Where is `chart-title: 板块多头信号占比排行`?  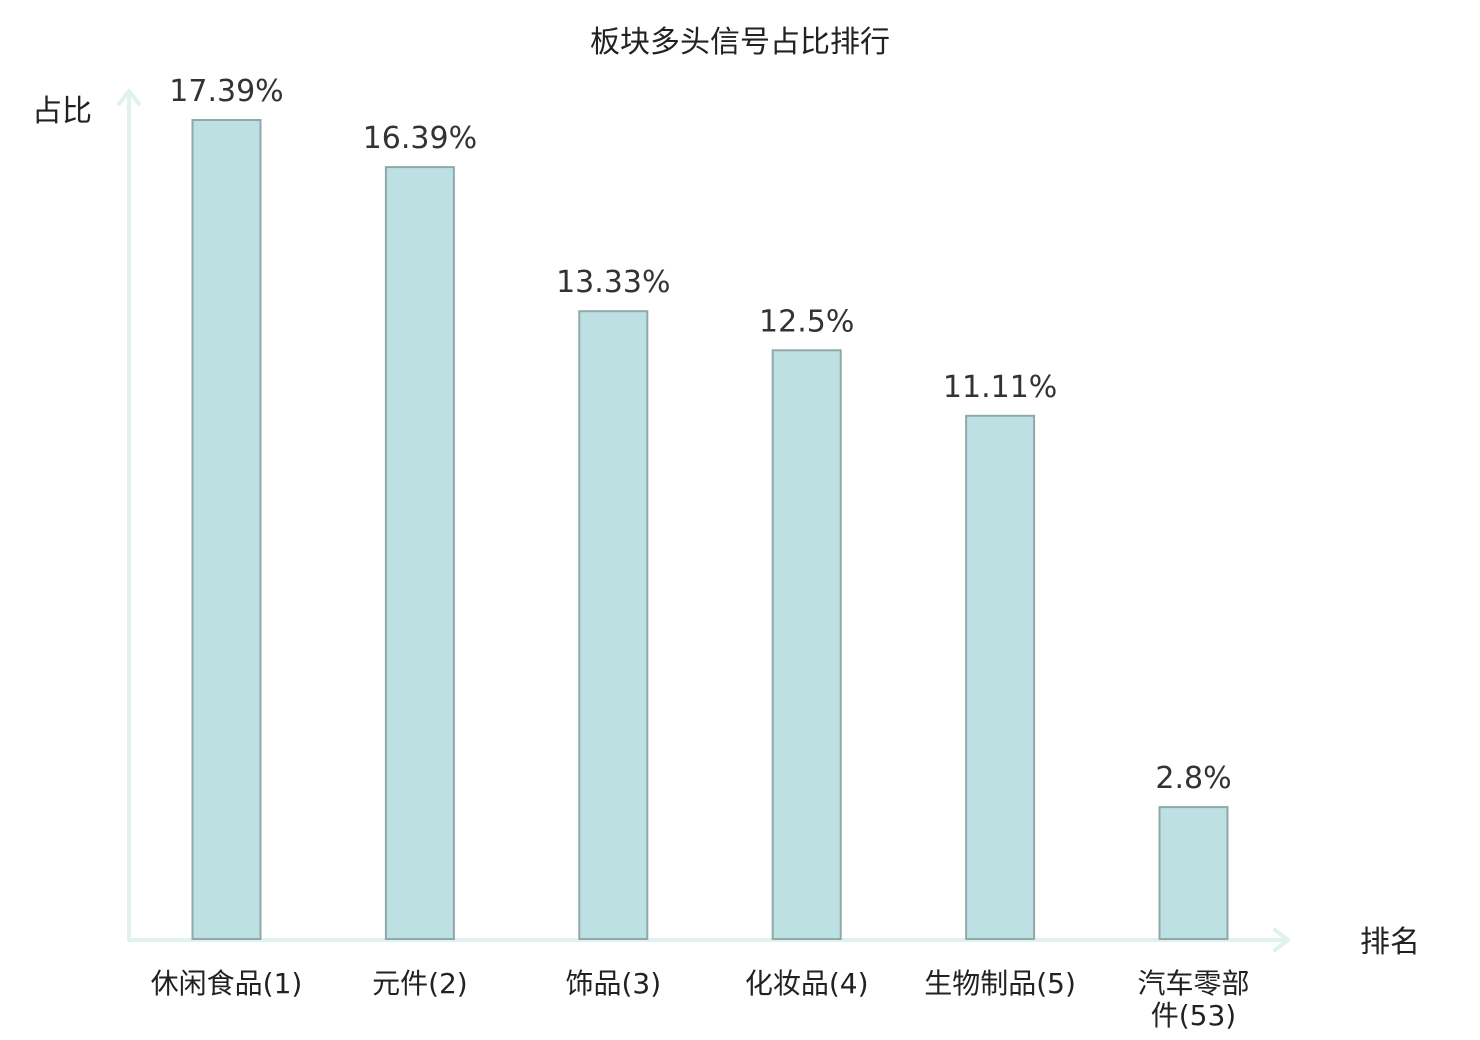 chart-title: 板块多头信号占比排行 is located at coordinates (740, 42).